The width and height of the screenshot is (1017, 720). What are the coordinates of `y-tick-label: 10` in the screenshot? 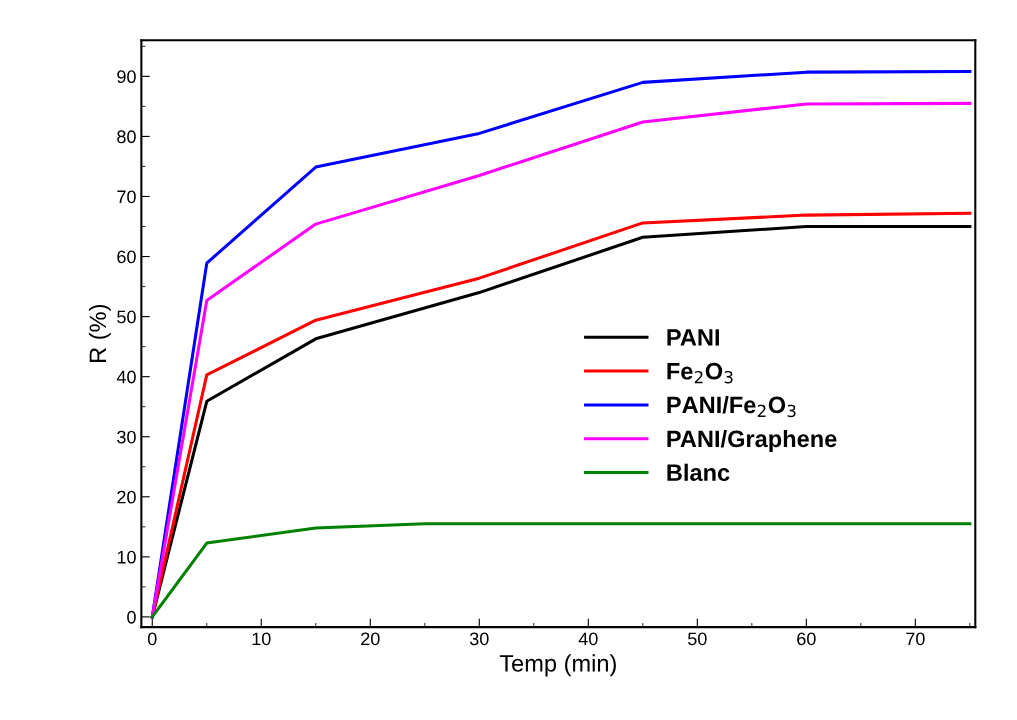 It's located at (126, 557).